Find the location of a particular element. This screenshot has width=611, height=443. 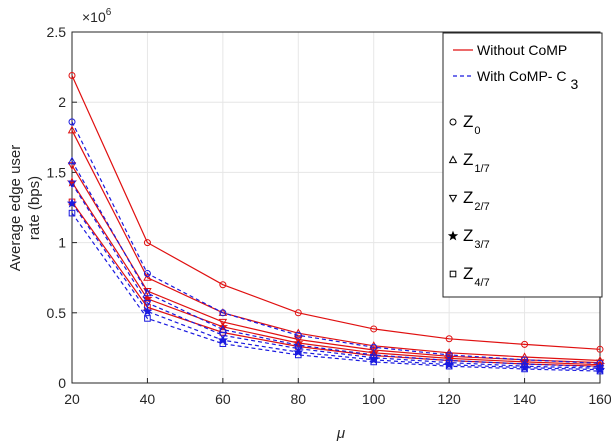

legend-entry-marker: Z4/7 is located at coordinates (469, 276).